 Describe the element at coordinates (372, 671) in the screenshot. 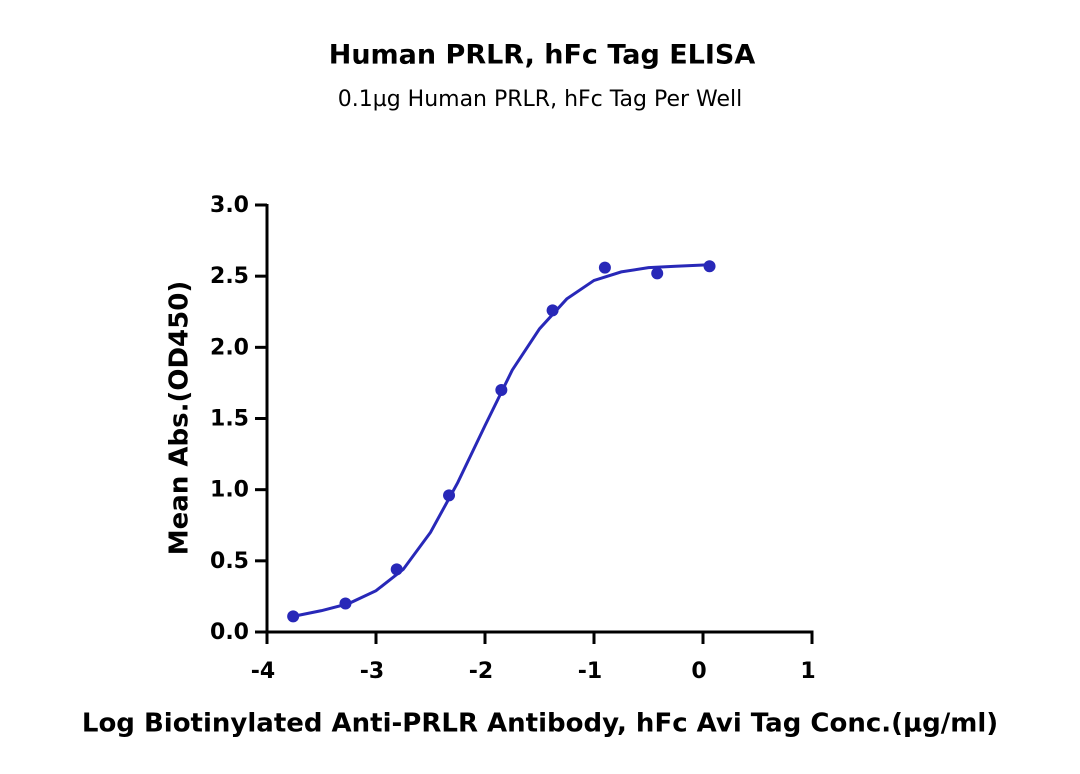

I see `x-tick-label: -3` at that location.